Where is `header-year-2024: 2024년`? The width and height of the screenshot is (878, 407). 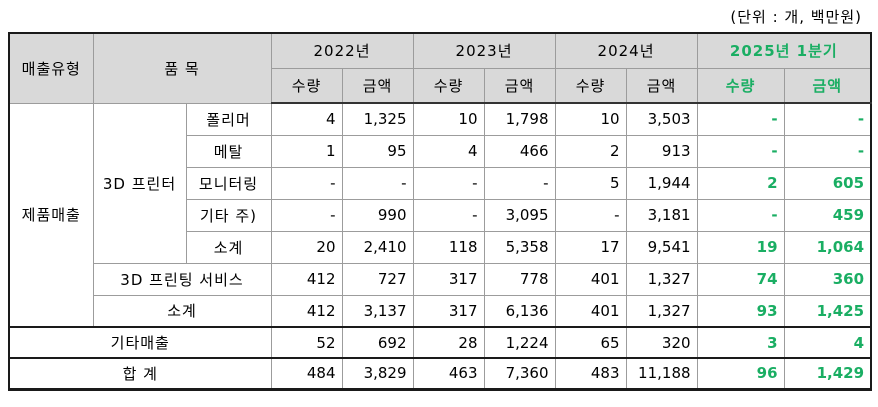 header-year-2024: 2024년 is located at coordinates (626, 50).